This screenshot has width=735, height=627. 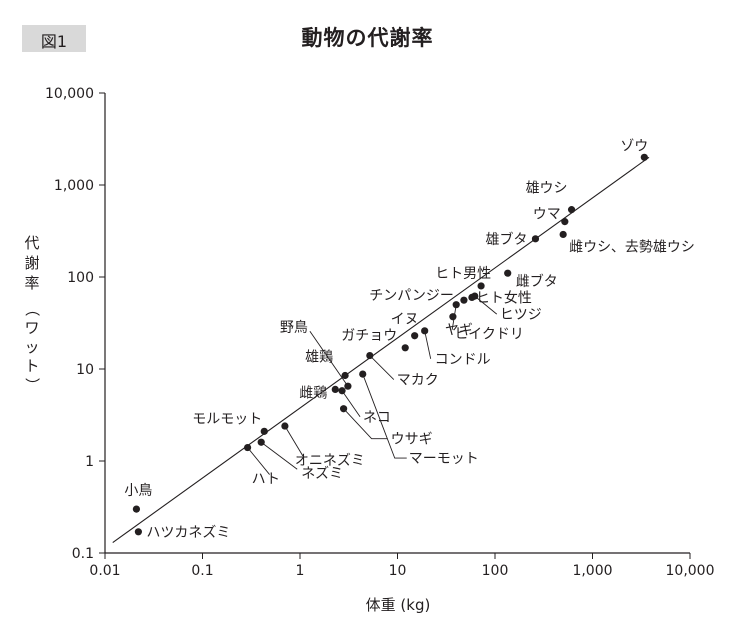 What do you see at coordinates (495, 571) in the screenshot?
I see `x-tick-label: 100` at bounding box center [495, 571].